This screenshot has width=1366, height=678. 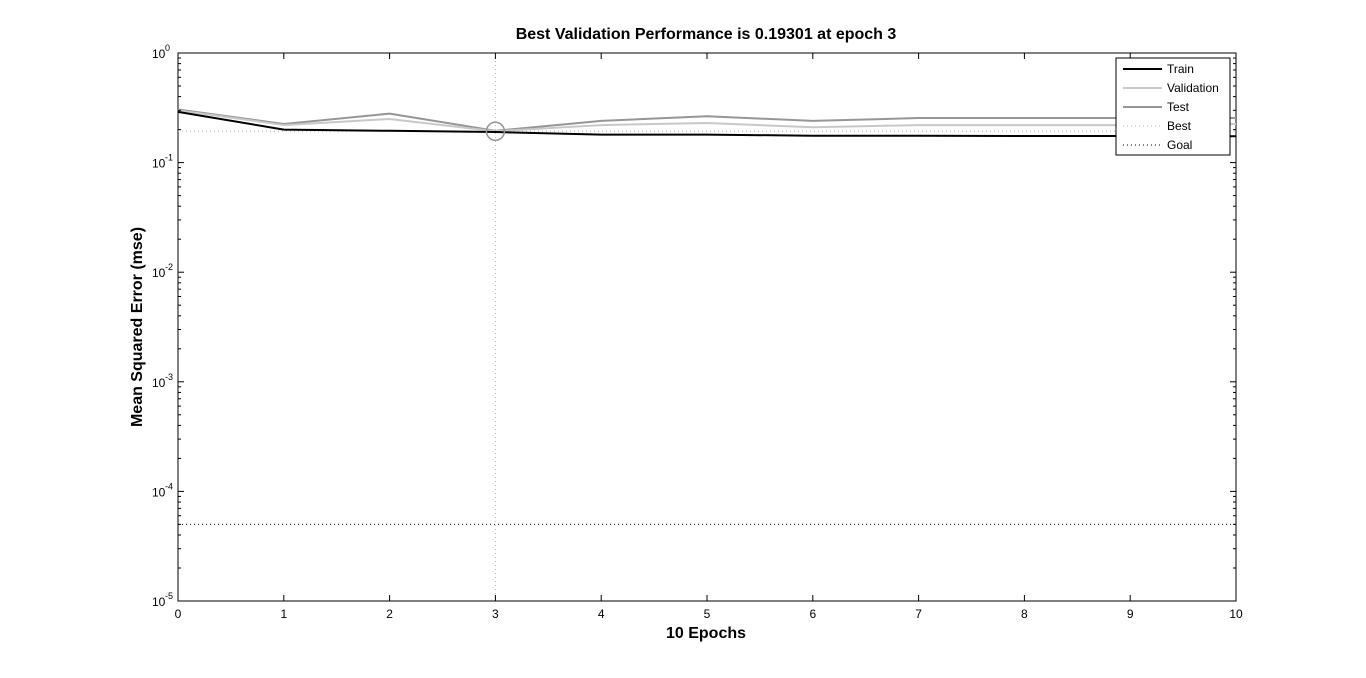 What do you see at coordinates (137, 327) in the screenshot?
I see `y-axis-label: Mean Squared Error (mse)` at bounding box center [137, 327].